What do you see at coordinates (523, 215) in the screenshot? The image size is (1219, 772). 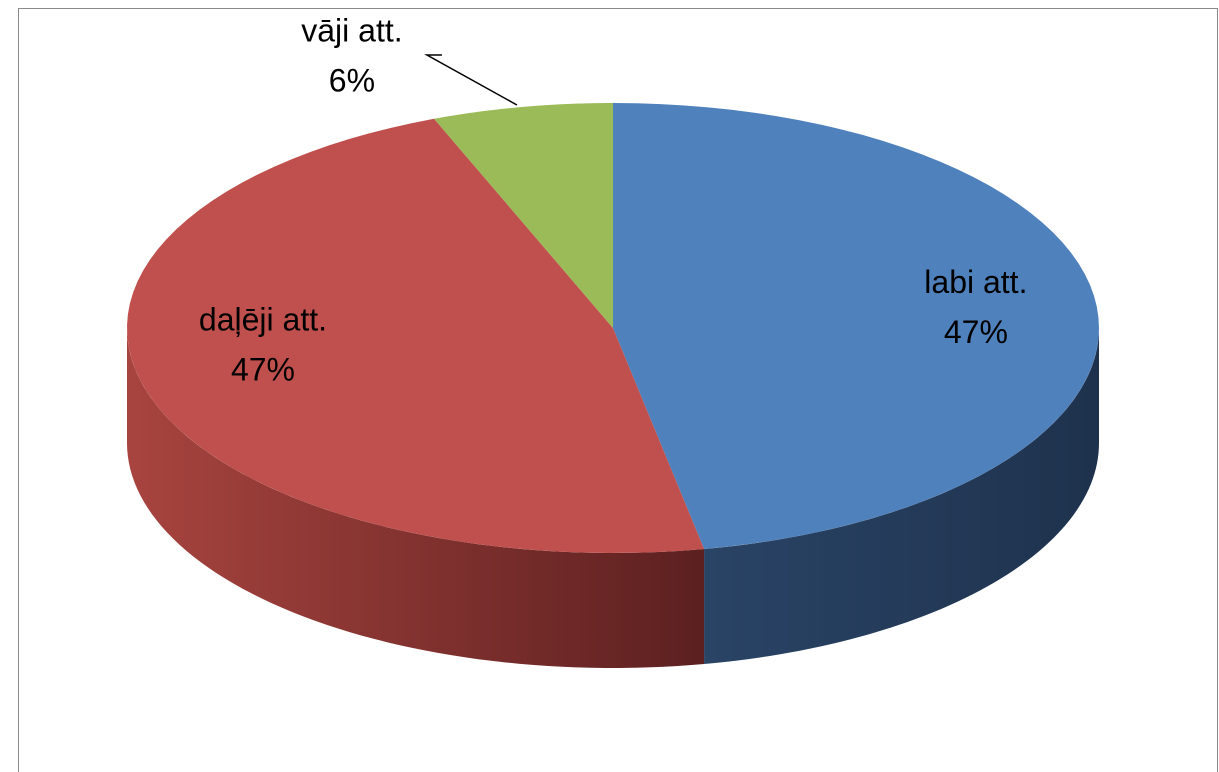 I see `slice` at bounding box center [523, 215].